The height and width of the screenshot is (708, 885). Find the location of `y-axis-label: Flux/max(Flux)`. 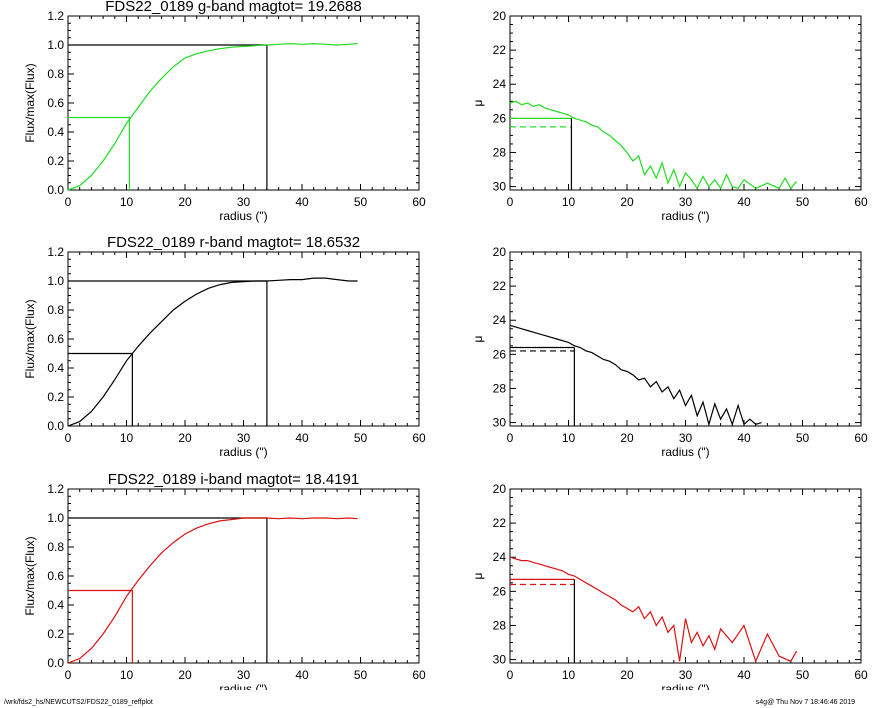

y-axis-label: Flux/max(Flux) is located at coordinates (30, 575).